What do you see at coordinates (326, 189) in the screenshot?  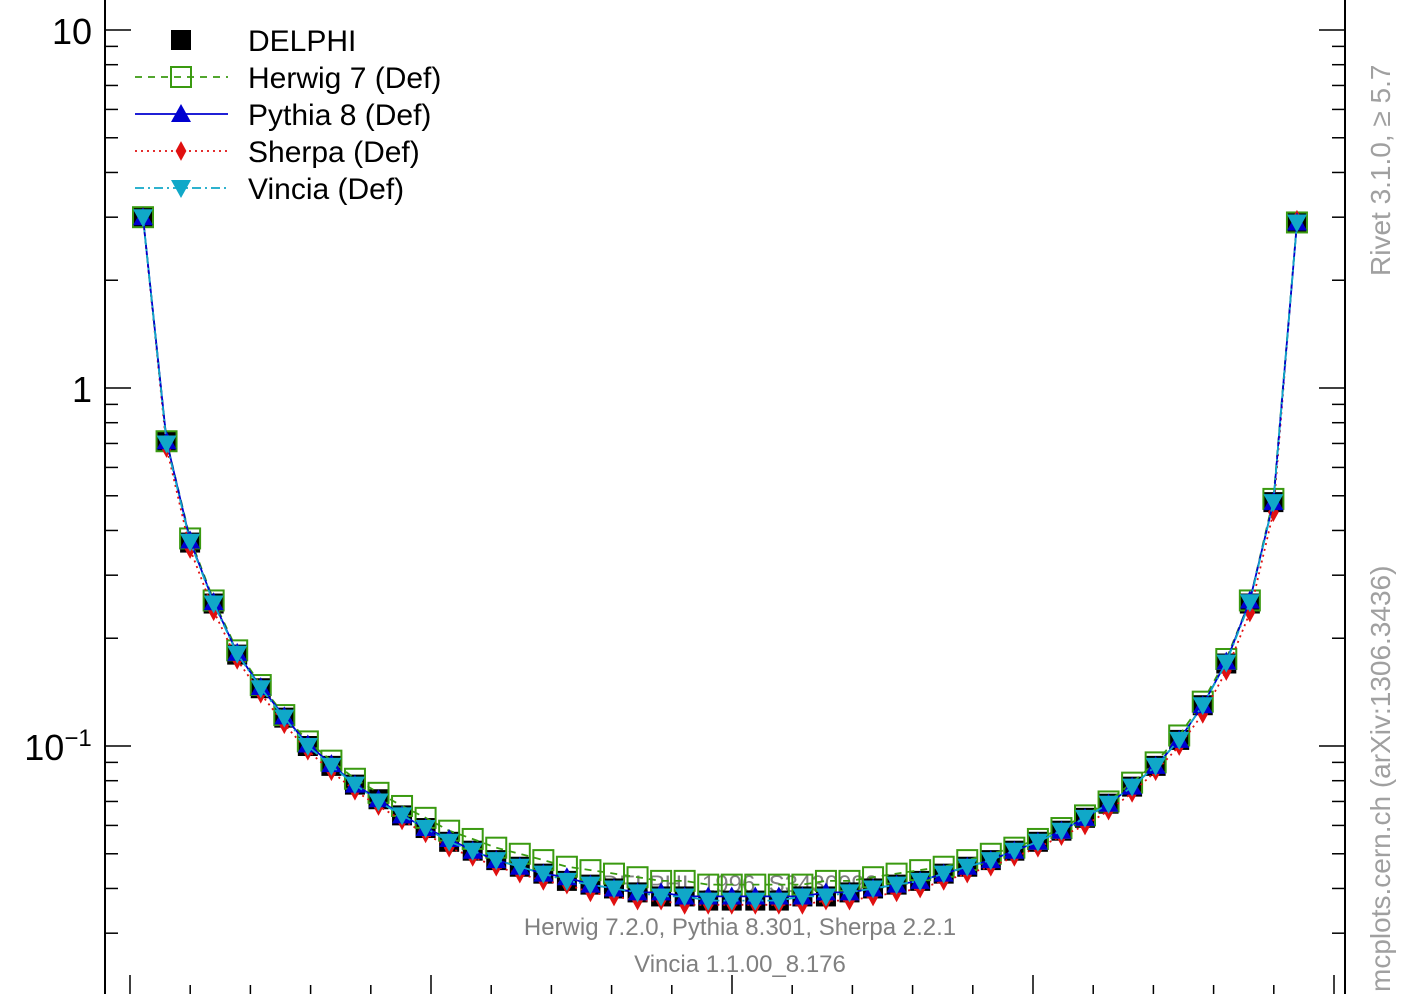 I see `legend-label-vincia: Vincia (Def)` at bounding box center [326, 189].